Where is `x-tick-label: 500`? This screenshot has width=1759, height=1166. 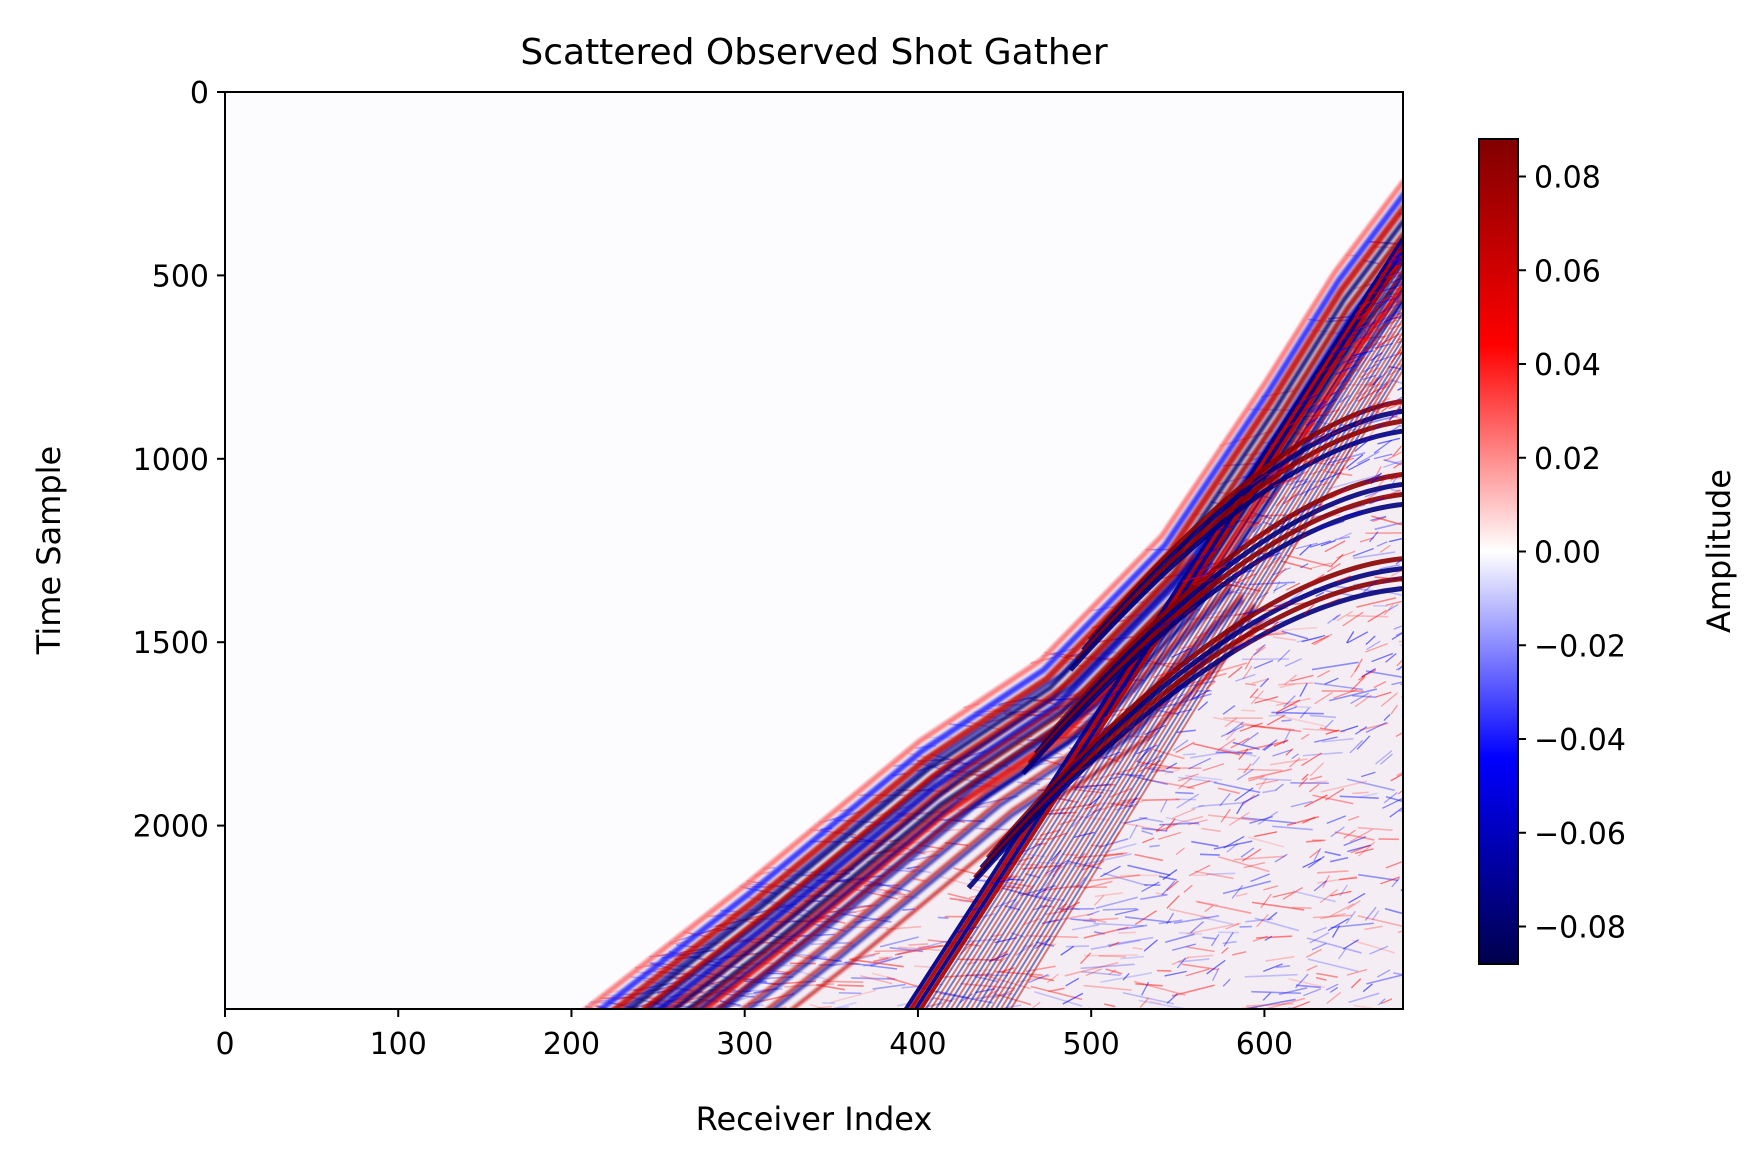
x-tick-label: 500 is located at coordinates (1091, 1044).